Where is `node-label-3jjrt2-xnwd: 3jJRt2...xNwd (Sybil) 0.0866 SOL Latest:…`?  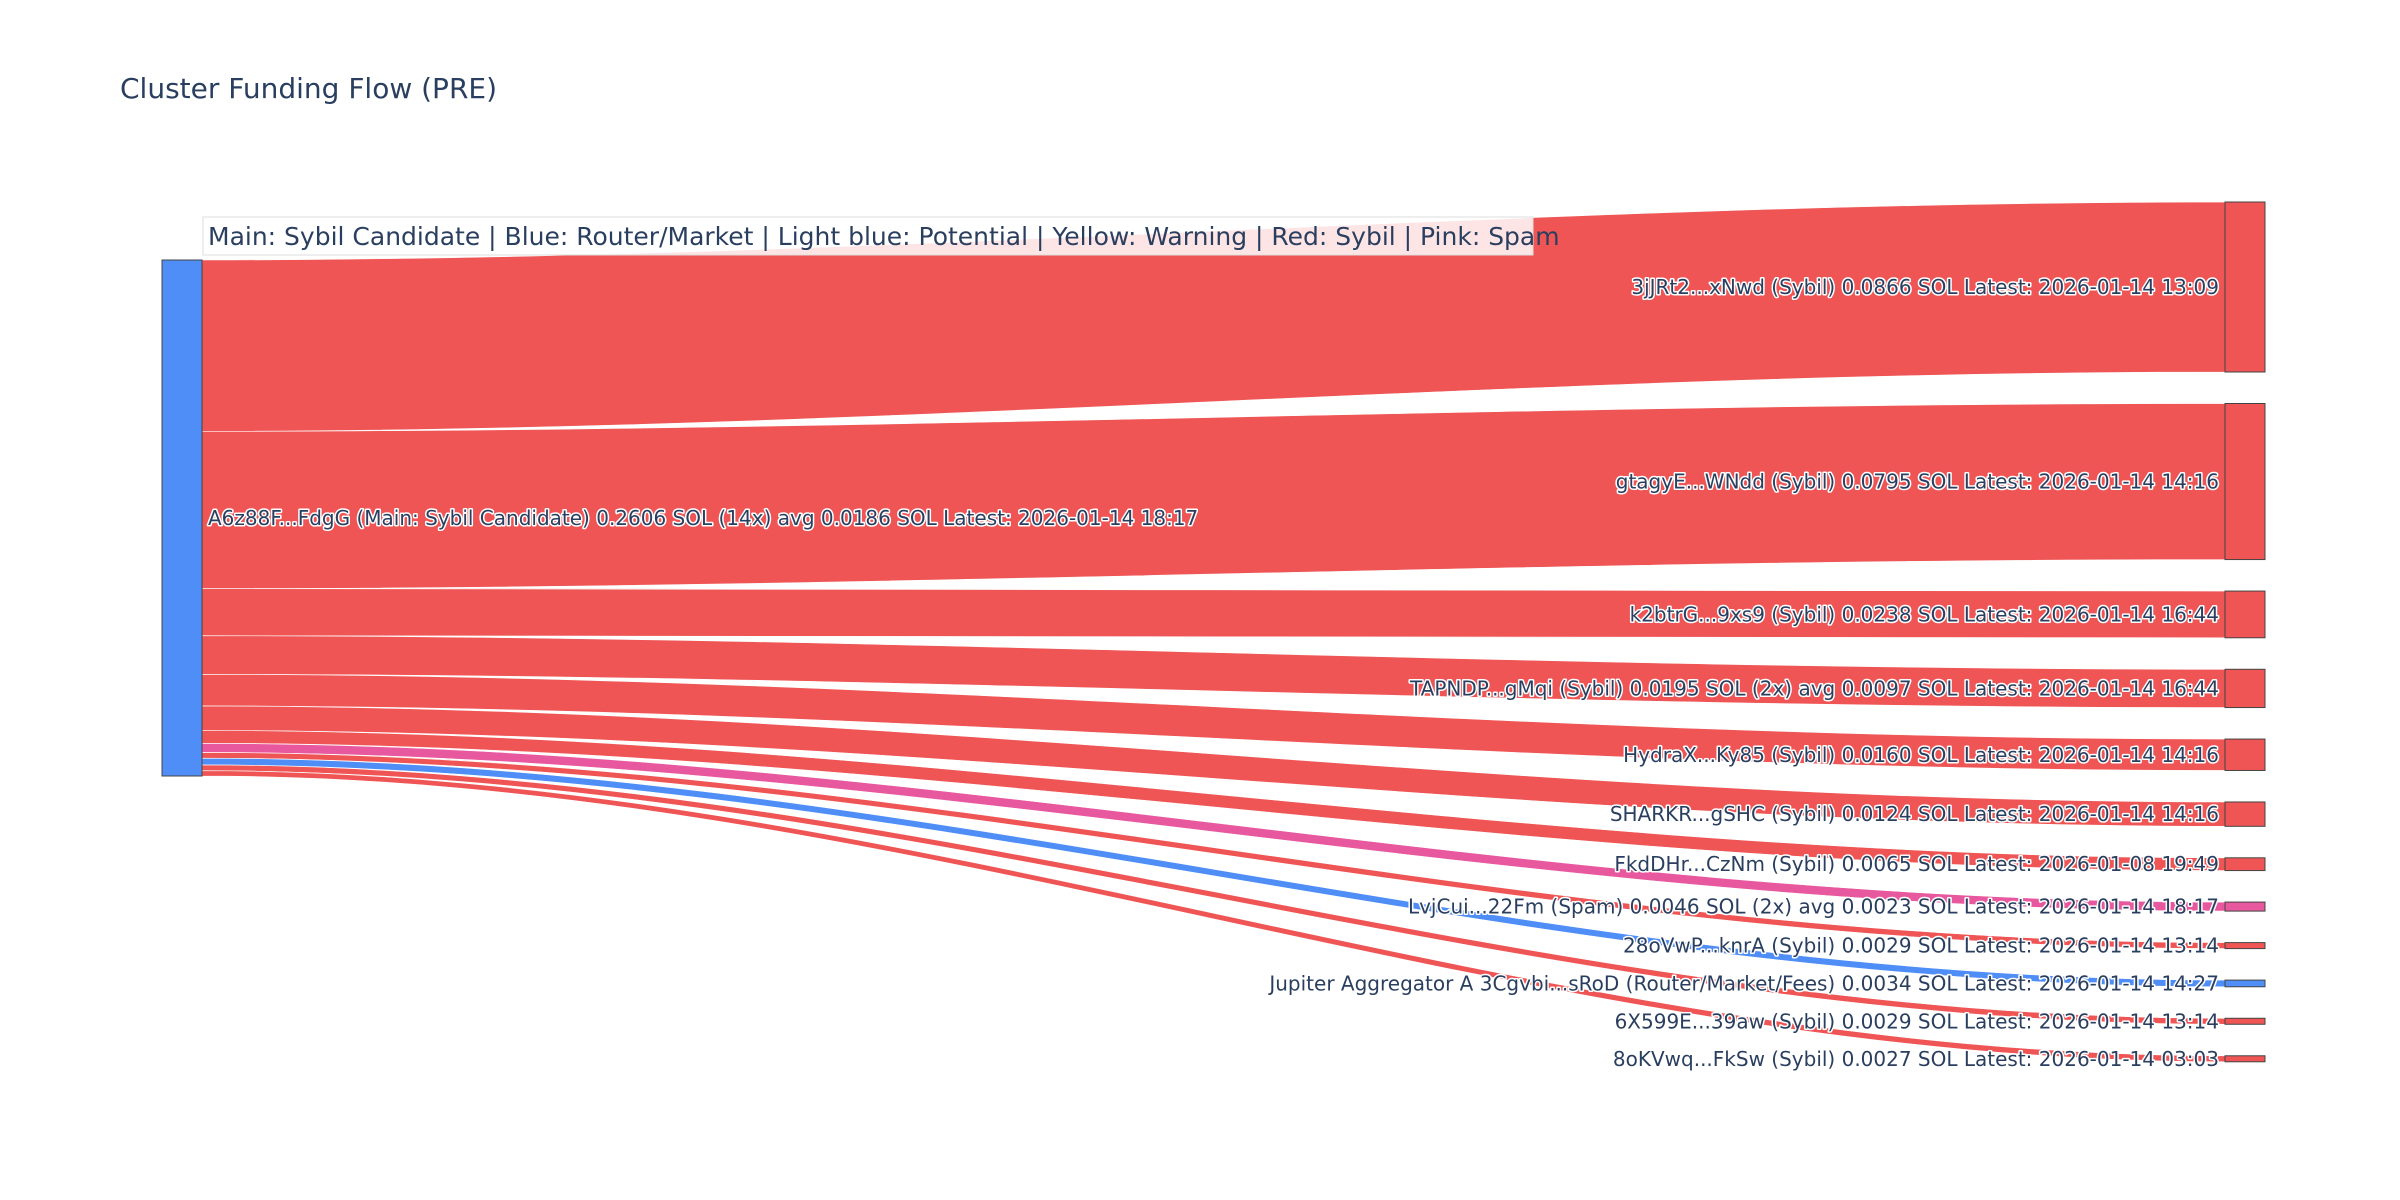
node-label-3jjrt2-xnwd: 3jJRt2...xNwd (Sybil) 0.0866 SOL Latest:… is located at coordinates (1925, 287).